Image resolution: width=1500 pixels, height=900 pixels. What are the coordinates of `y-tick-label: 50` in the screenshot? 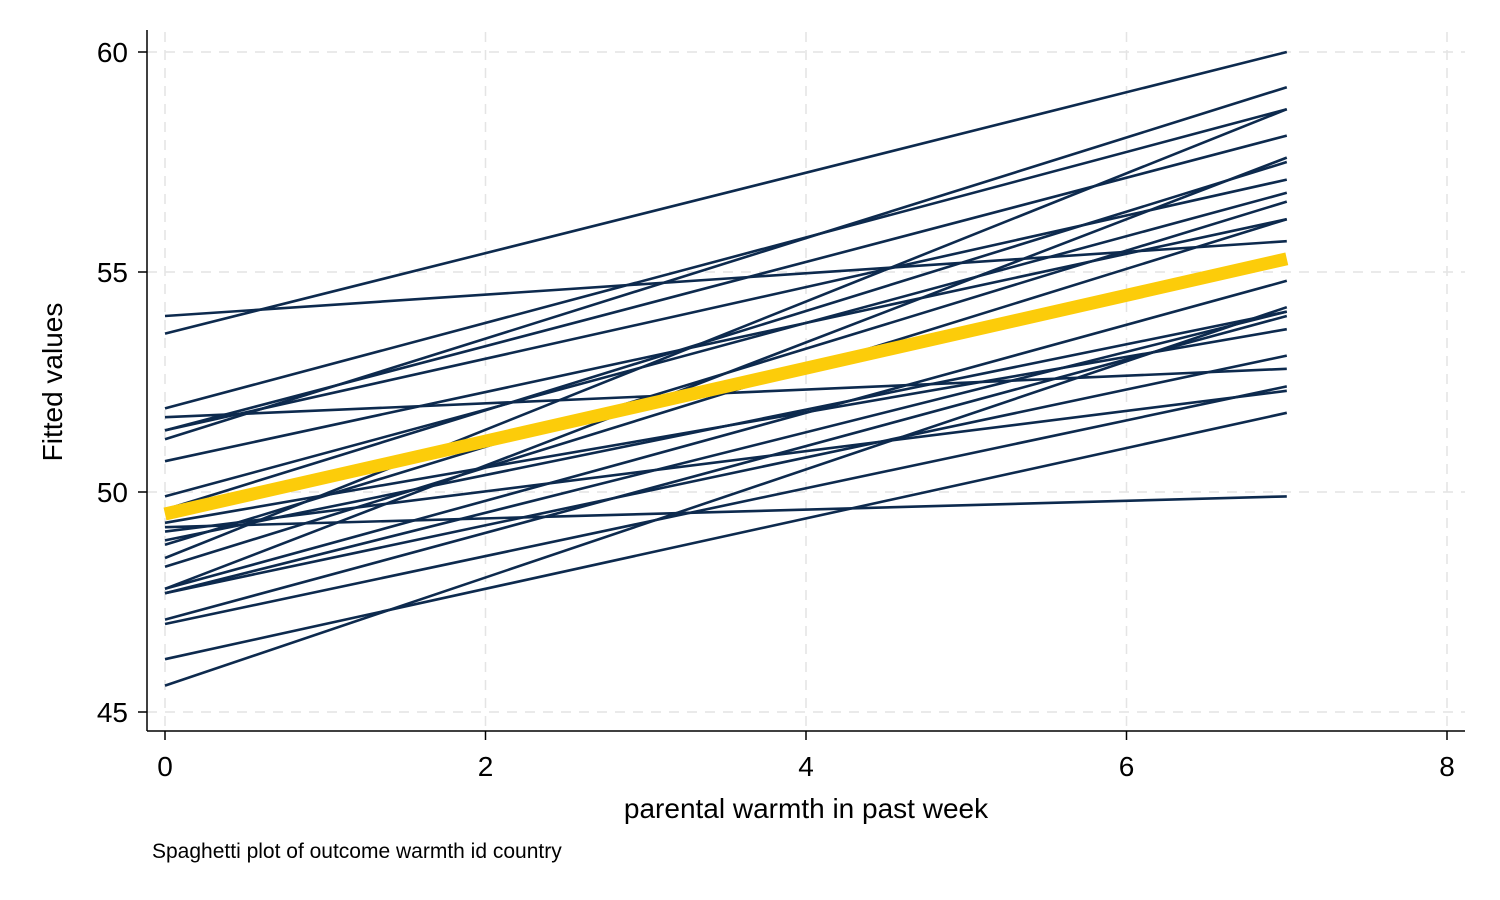 It's located at (112, 492).